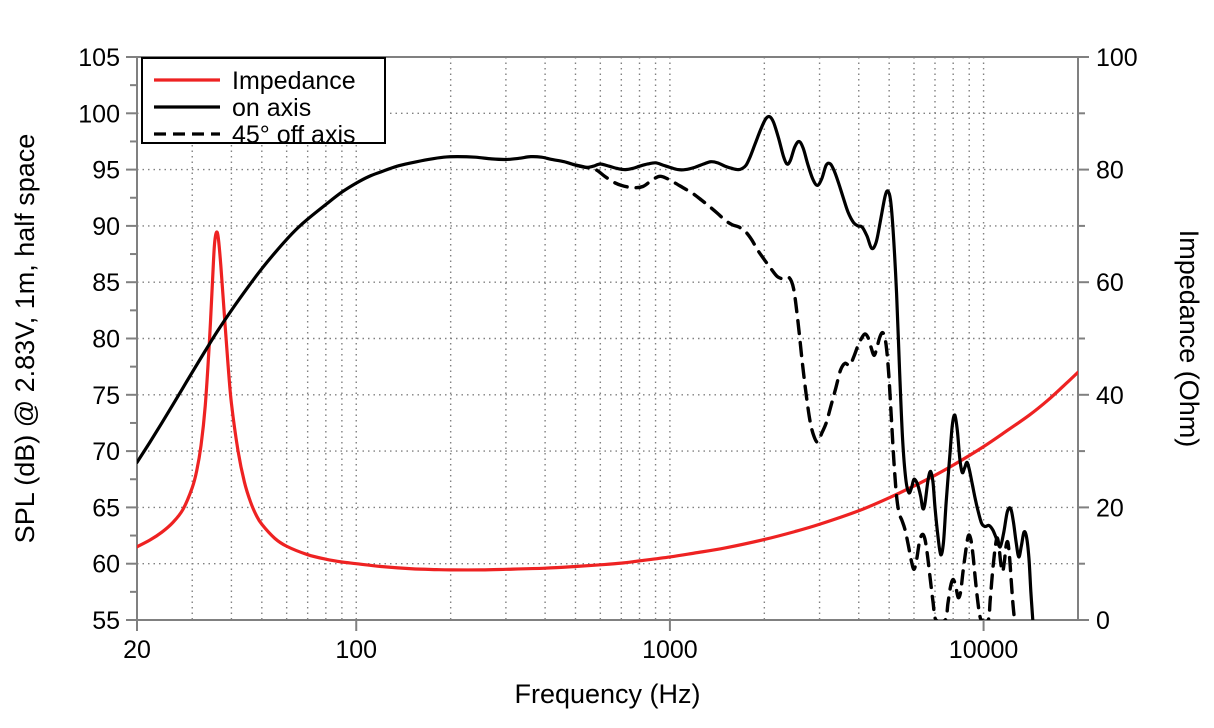 The width and height of the screenshot is (1214, 728). I want to click on legend-label: on axis, so click(271, 108).